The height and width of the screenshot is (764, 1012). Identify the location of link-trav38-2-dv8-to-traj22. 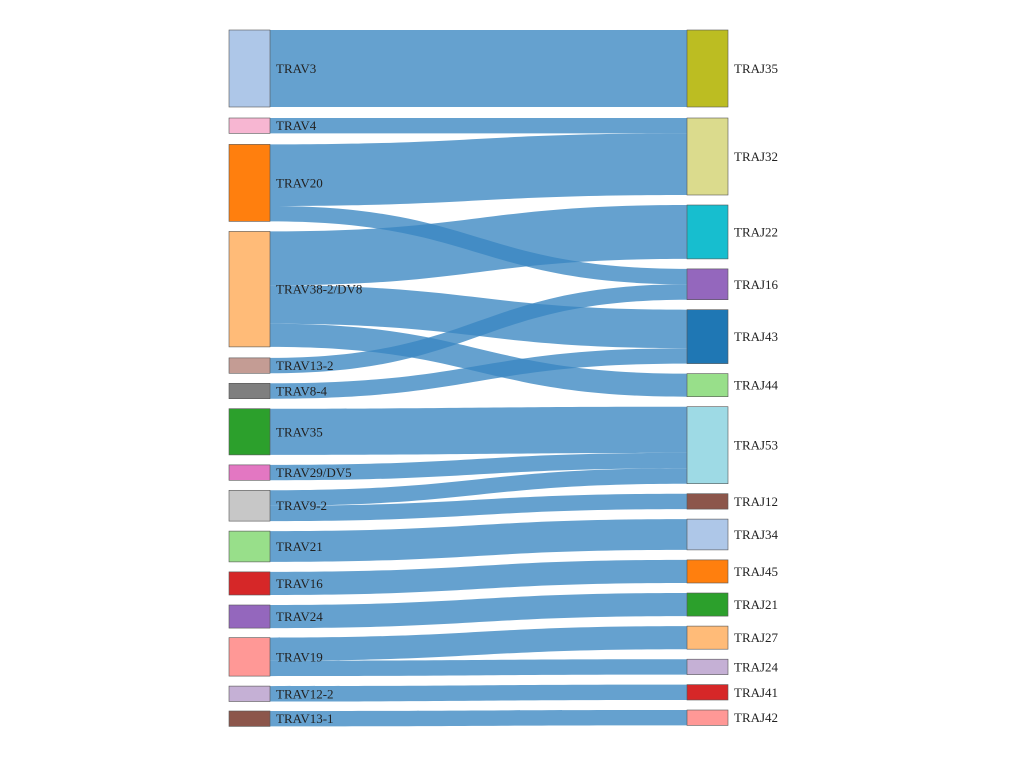
(478, 245).